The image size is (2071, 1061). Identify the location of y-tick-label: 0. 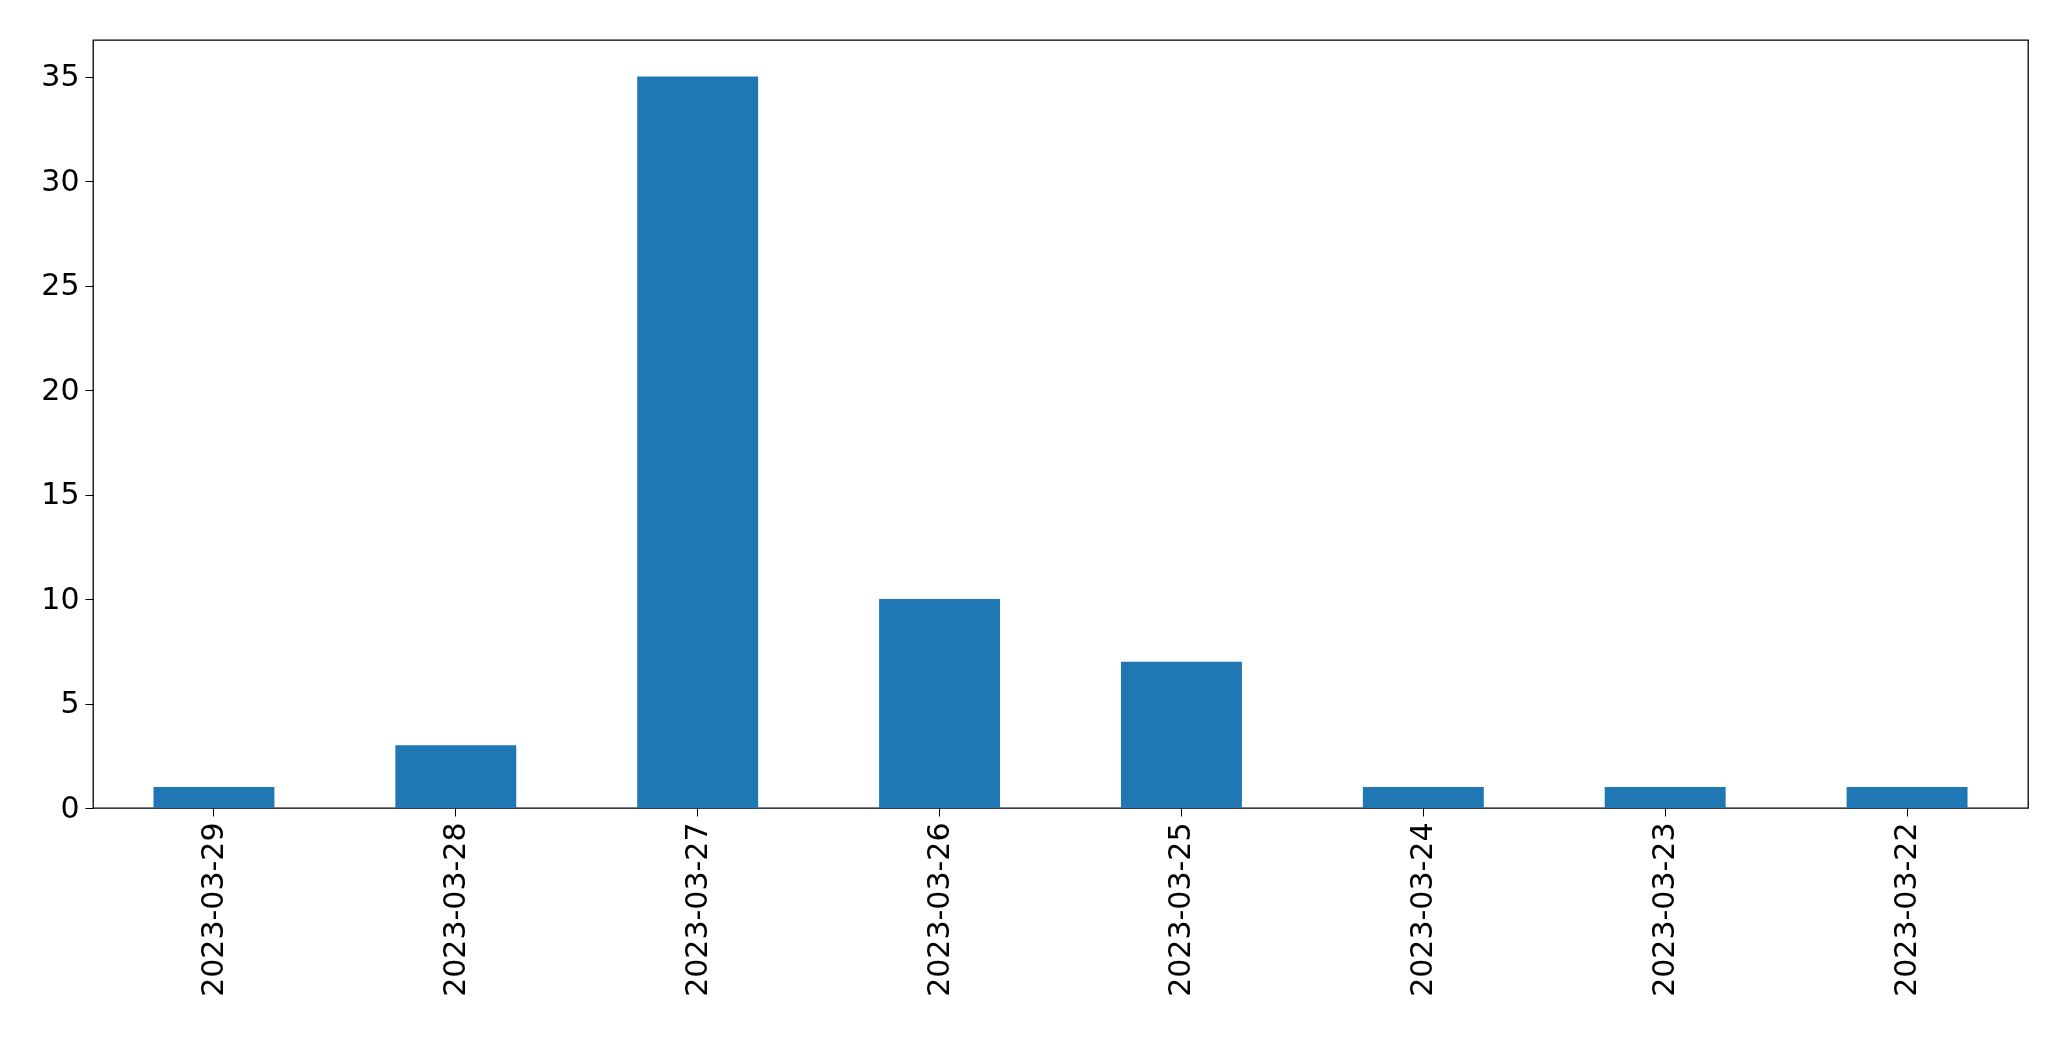
(70, 807).